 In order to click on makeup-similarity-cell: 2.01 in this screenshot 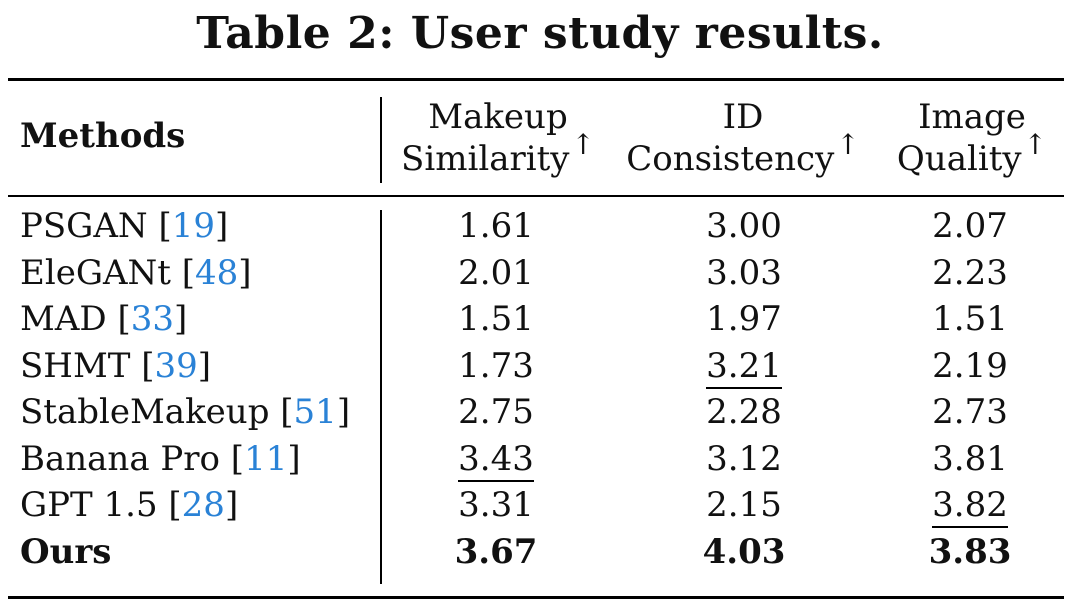, I will do `click(496, 273)`.